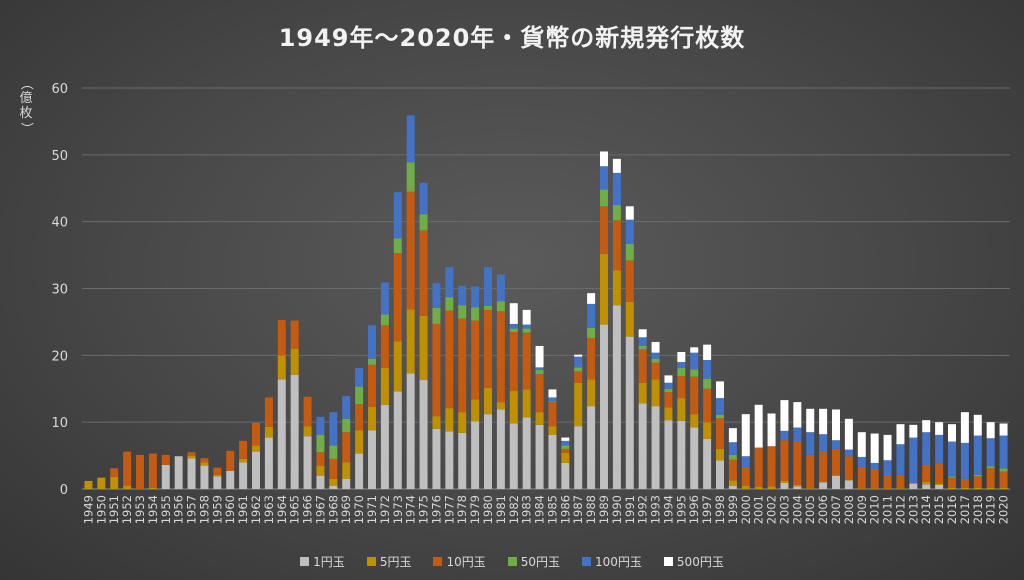  Describe the element at coordinates (59, 423) in the screenshot. I see `y-tick-label: 10` at that location.